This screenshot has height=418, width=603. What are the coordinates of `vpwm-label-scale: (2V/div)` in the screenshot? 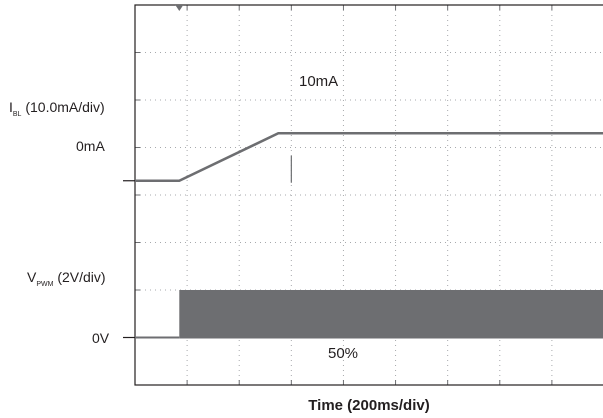 It's located at (79, 277).